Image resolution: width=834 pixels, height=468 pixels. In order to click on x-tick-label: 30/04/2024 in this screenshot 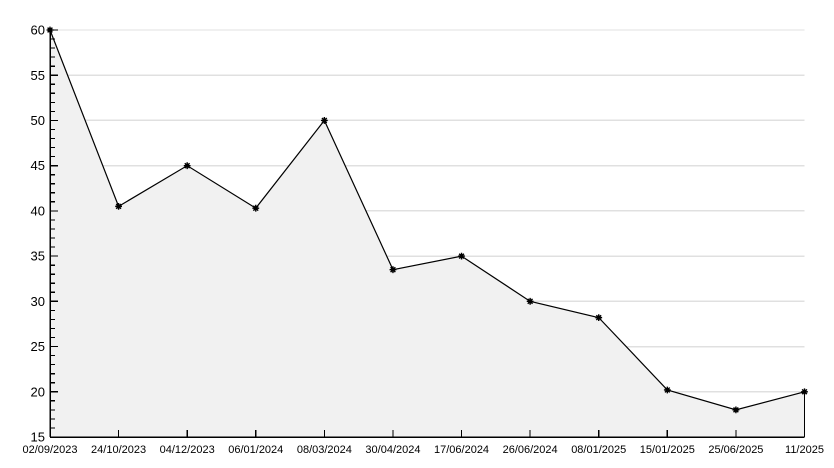, I will do `click(392, 450)`.